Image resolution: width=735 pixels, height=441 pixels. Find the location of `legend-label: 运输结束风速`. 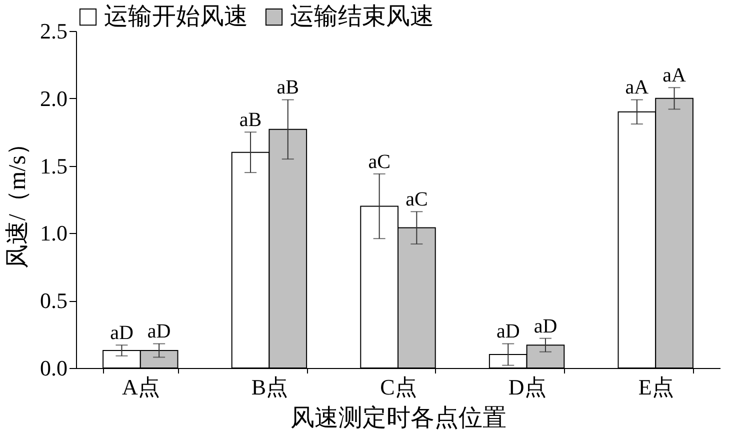

legend-label: 运输结束风速 is located at coordinates (362, 17).